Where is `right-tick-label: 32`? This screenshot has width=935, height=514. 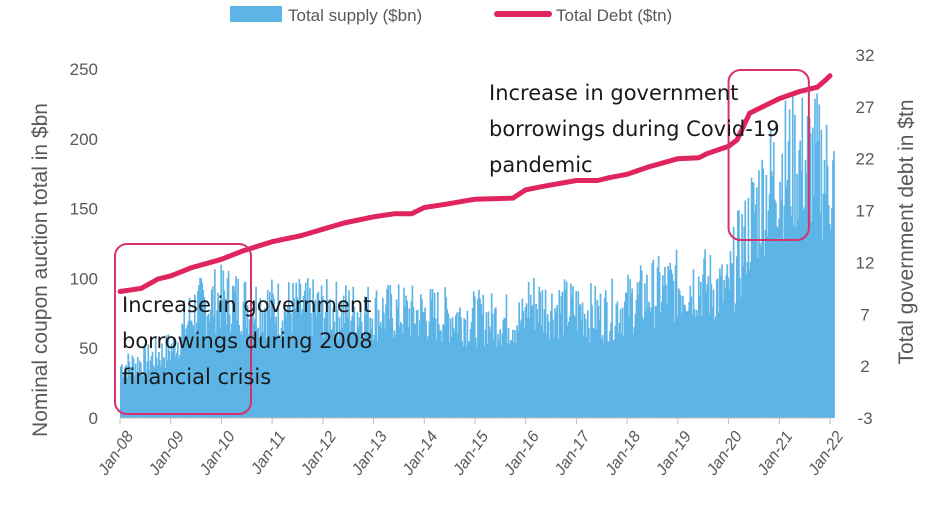
right-tick-label: 32 is located at coordinates (865, 55).